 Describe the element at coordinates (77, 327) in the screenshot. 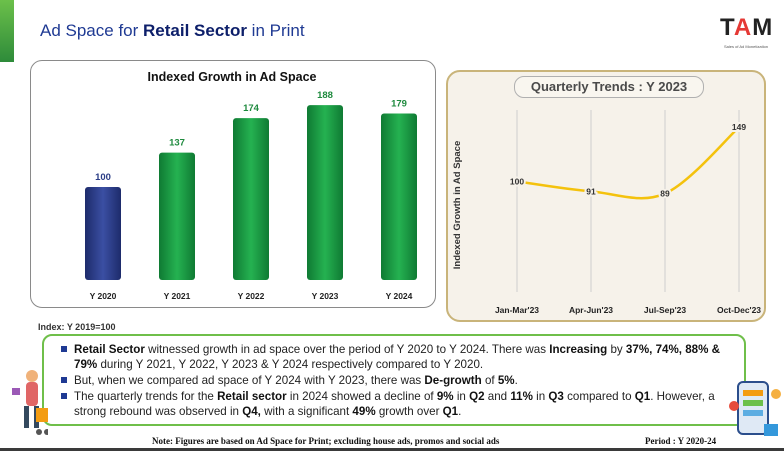

I see `index-note: Index: Y 2019=100` at that location.